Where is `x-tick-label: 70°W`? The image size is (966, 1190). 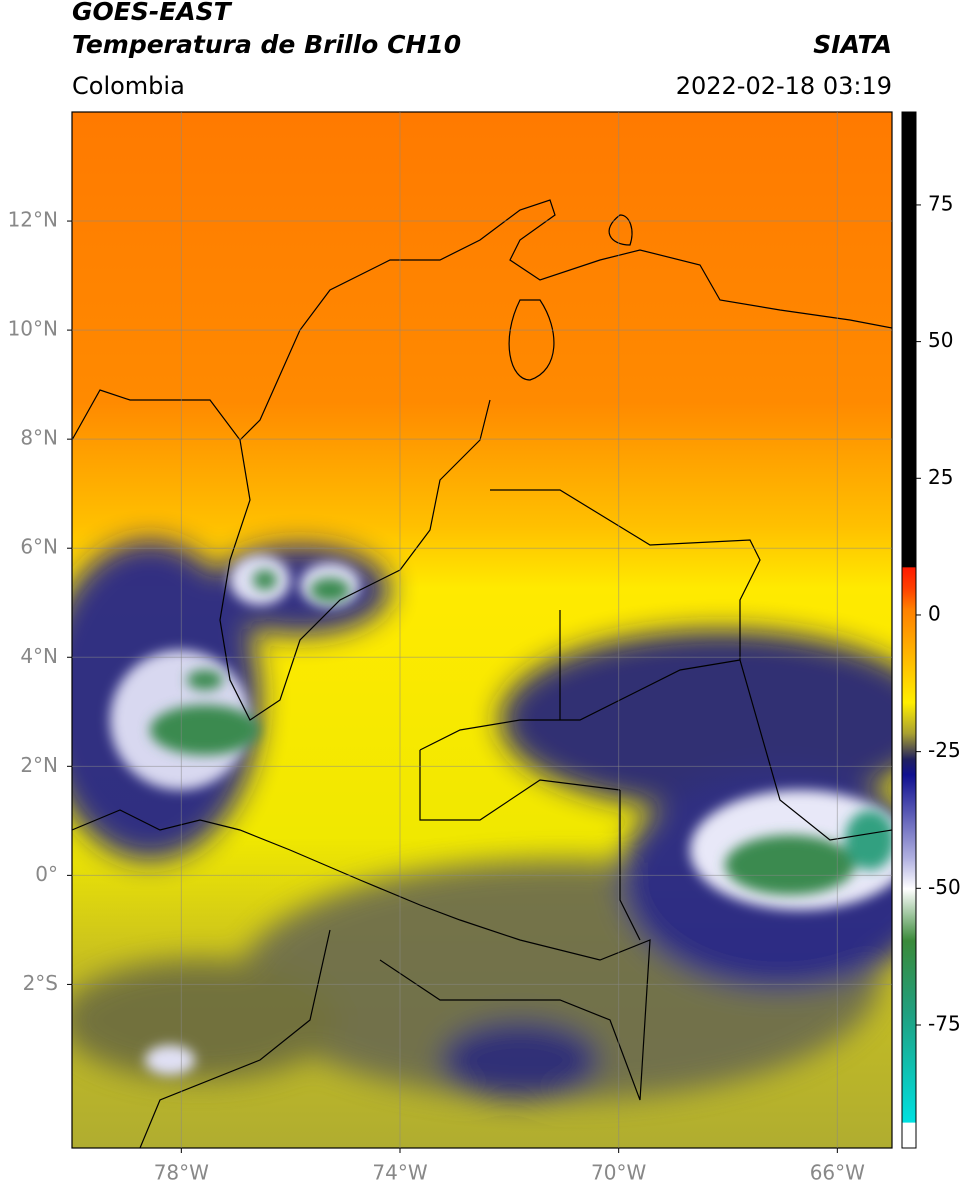 x-tick-label: 70°W is located at coordinates (618, 1173).